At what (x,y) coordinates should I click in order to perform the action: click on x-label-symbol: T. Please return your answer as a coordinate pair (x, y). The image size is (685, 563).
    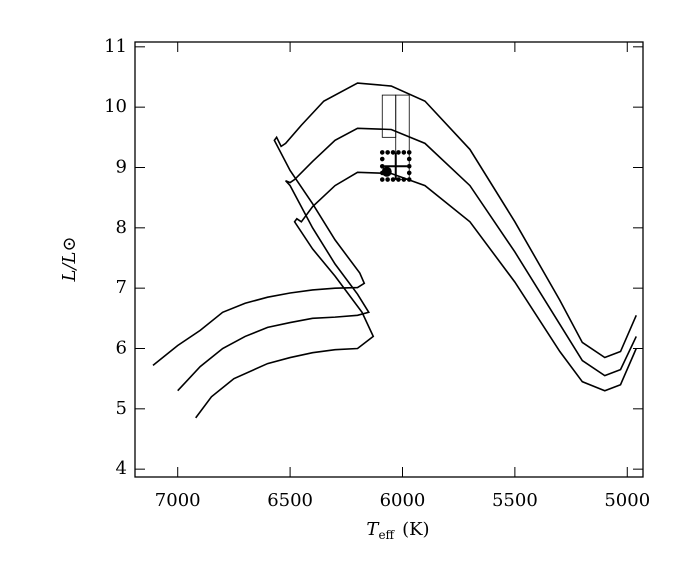
    Looking at the image, I should click on (373, 529).